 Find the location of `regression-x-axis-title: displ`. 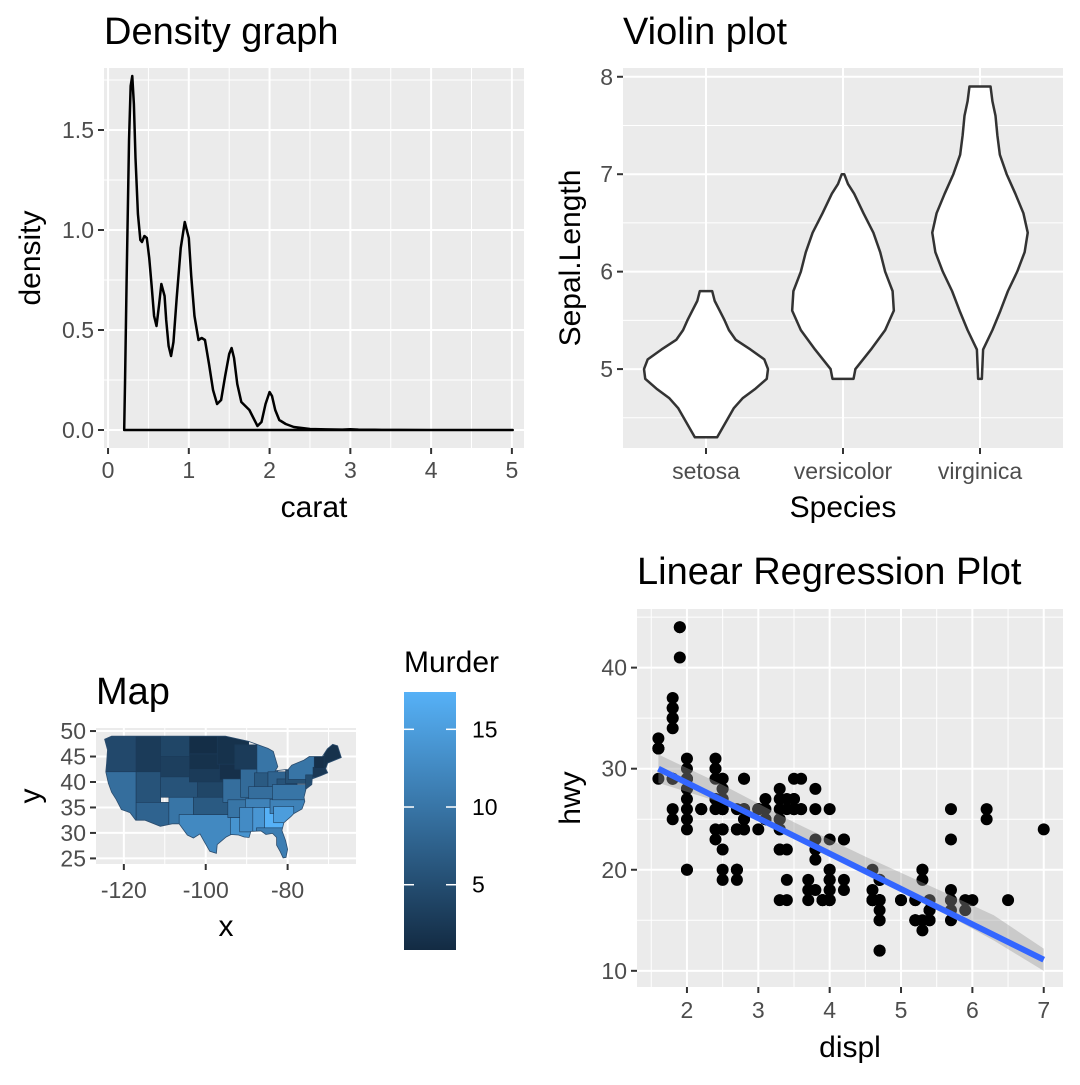

regression-x-axis-title: displ is located at coordinates (850, 1047).